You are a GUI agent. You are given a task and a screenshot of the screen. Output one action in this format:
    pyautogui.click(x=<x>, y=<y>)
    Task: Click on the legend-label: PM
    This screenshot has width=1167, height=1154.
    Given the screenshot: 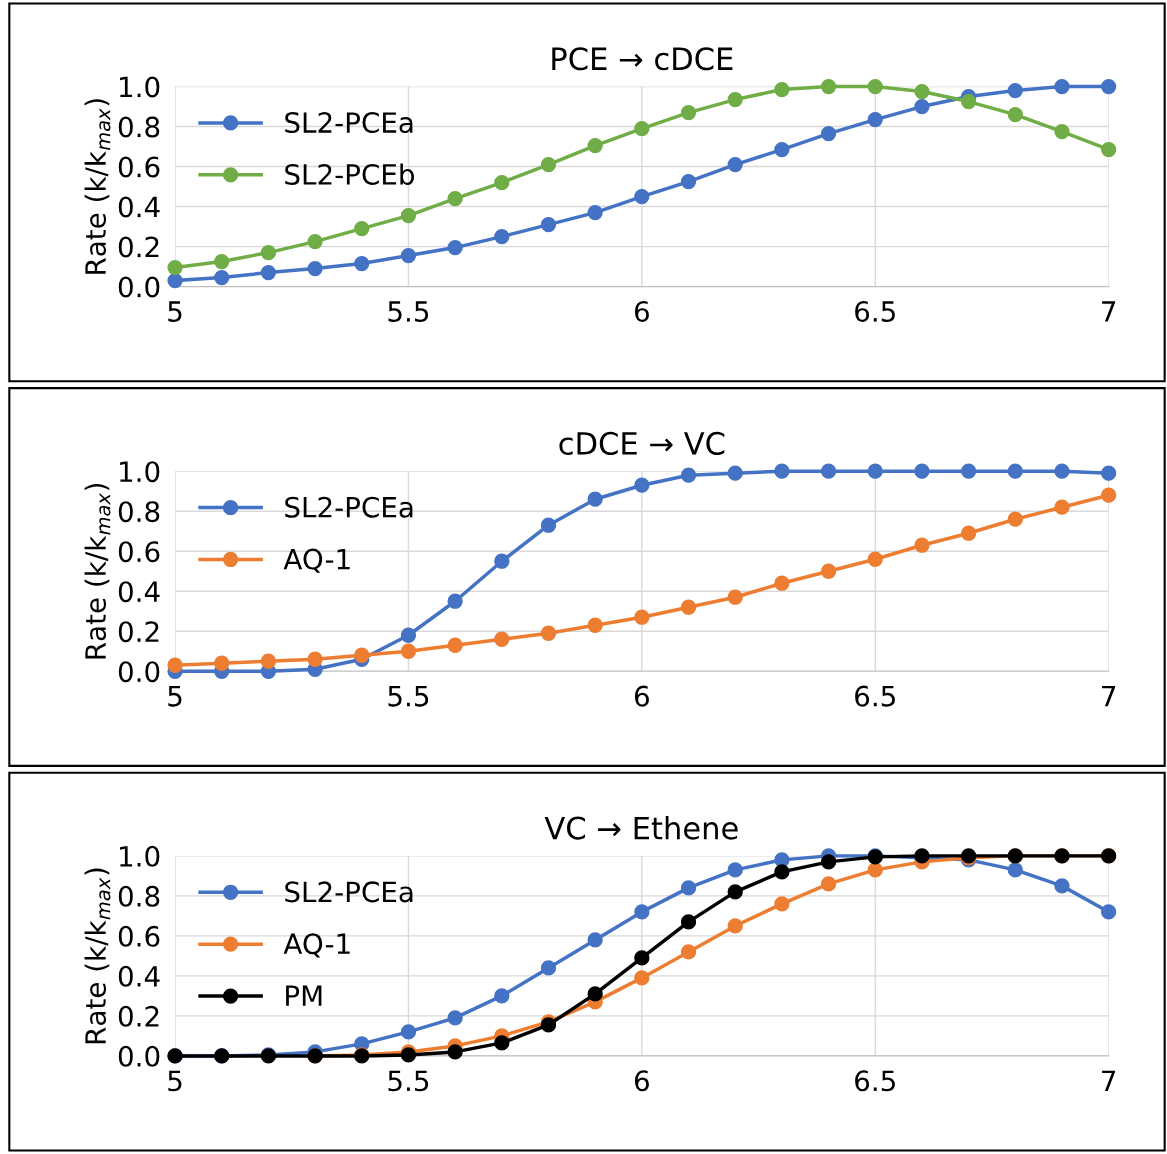 What is the action you would take?
    pyautogui.click(x=304, y=995)
    